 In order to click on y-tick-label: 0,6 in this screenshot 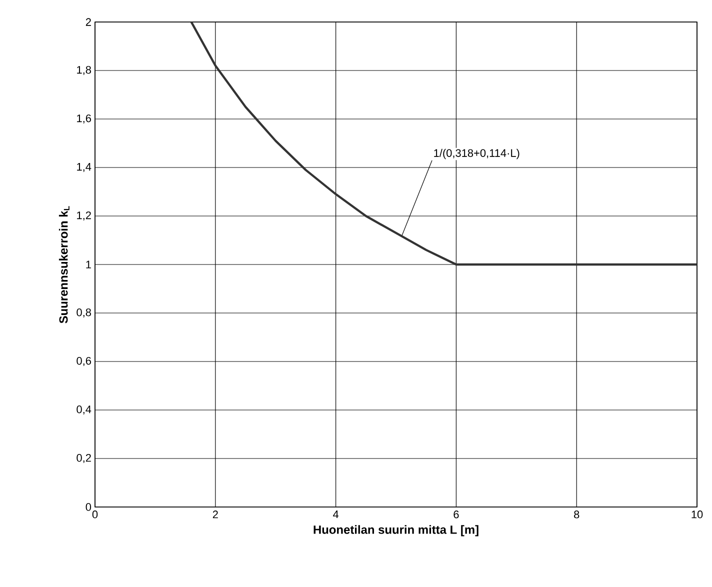, I will do `click(83, 361)`.